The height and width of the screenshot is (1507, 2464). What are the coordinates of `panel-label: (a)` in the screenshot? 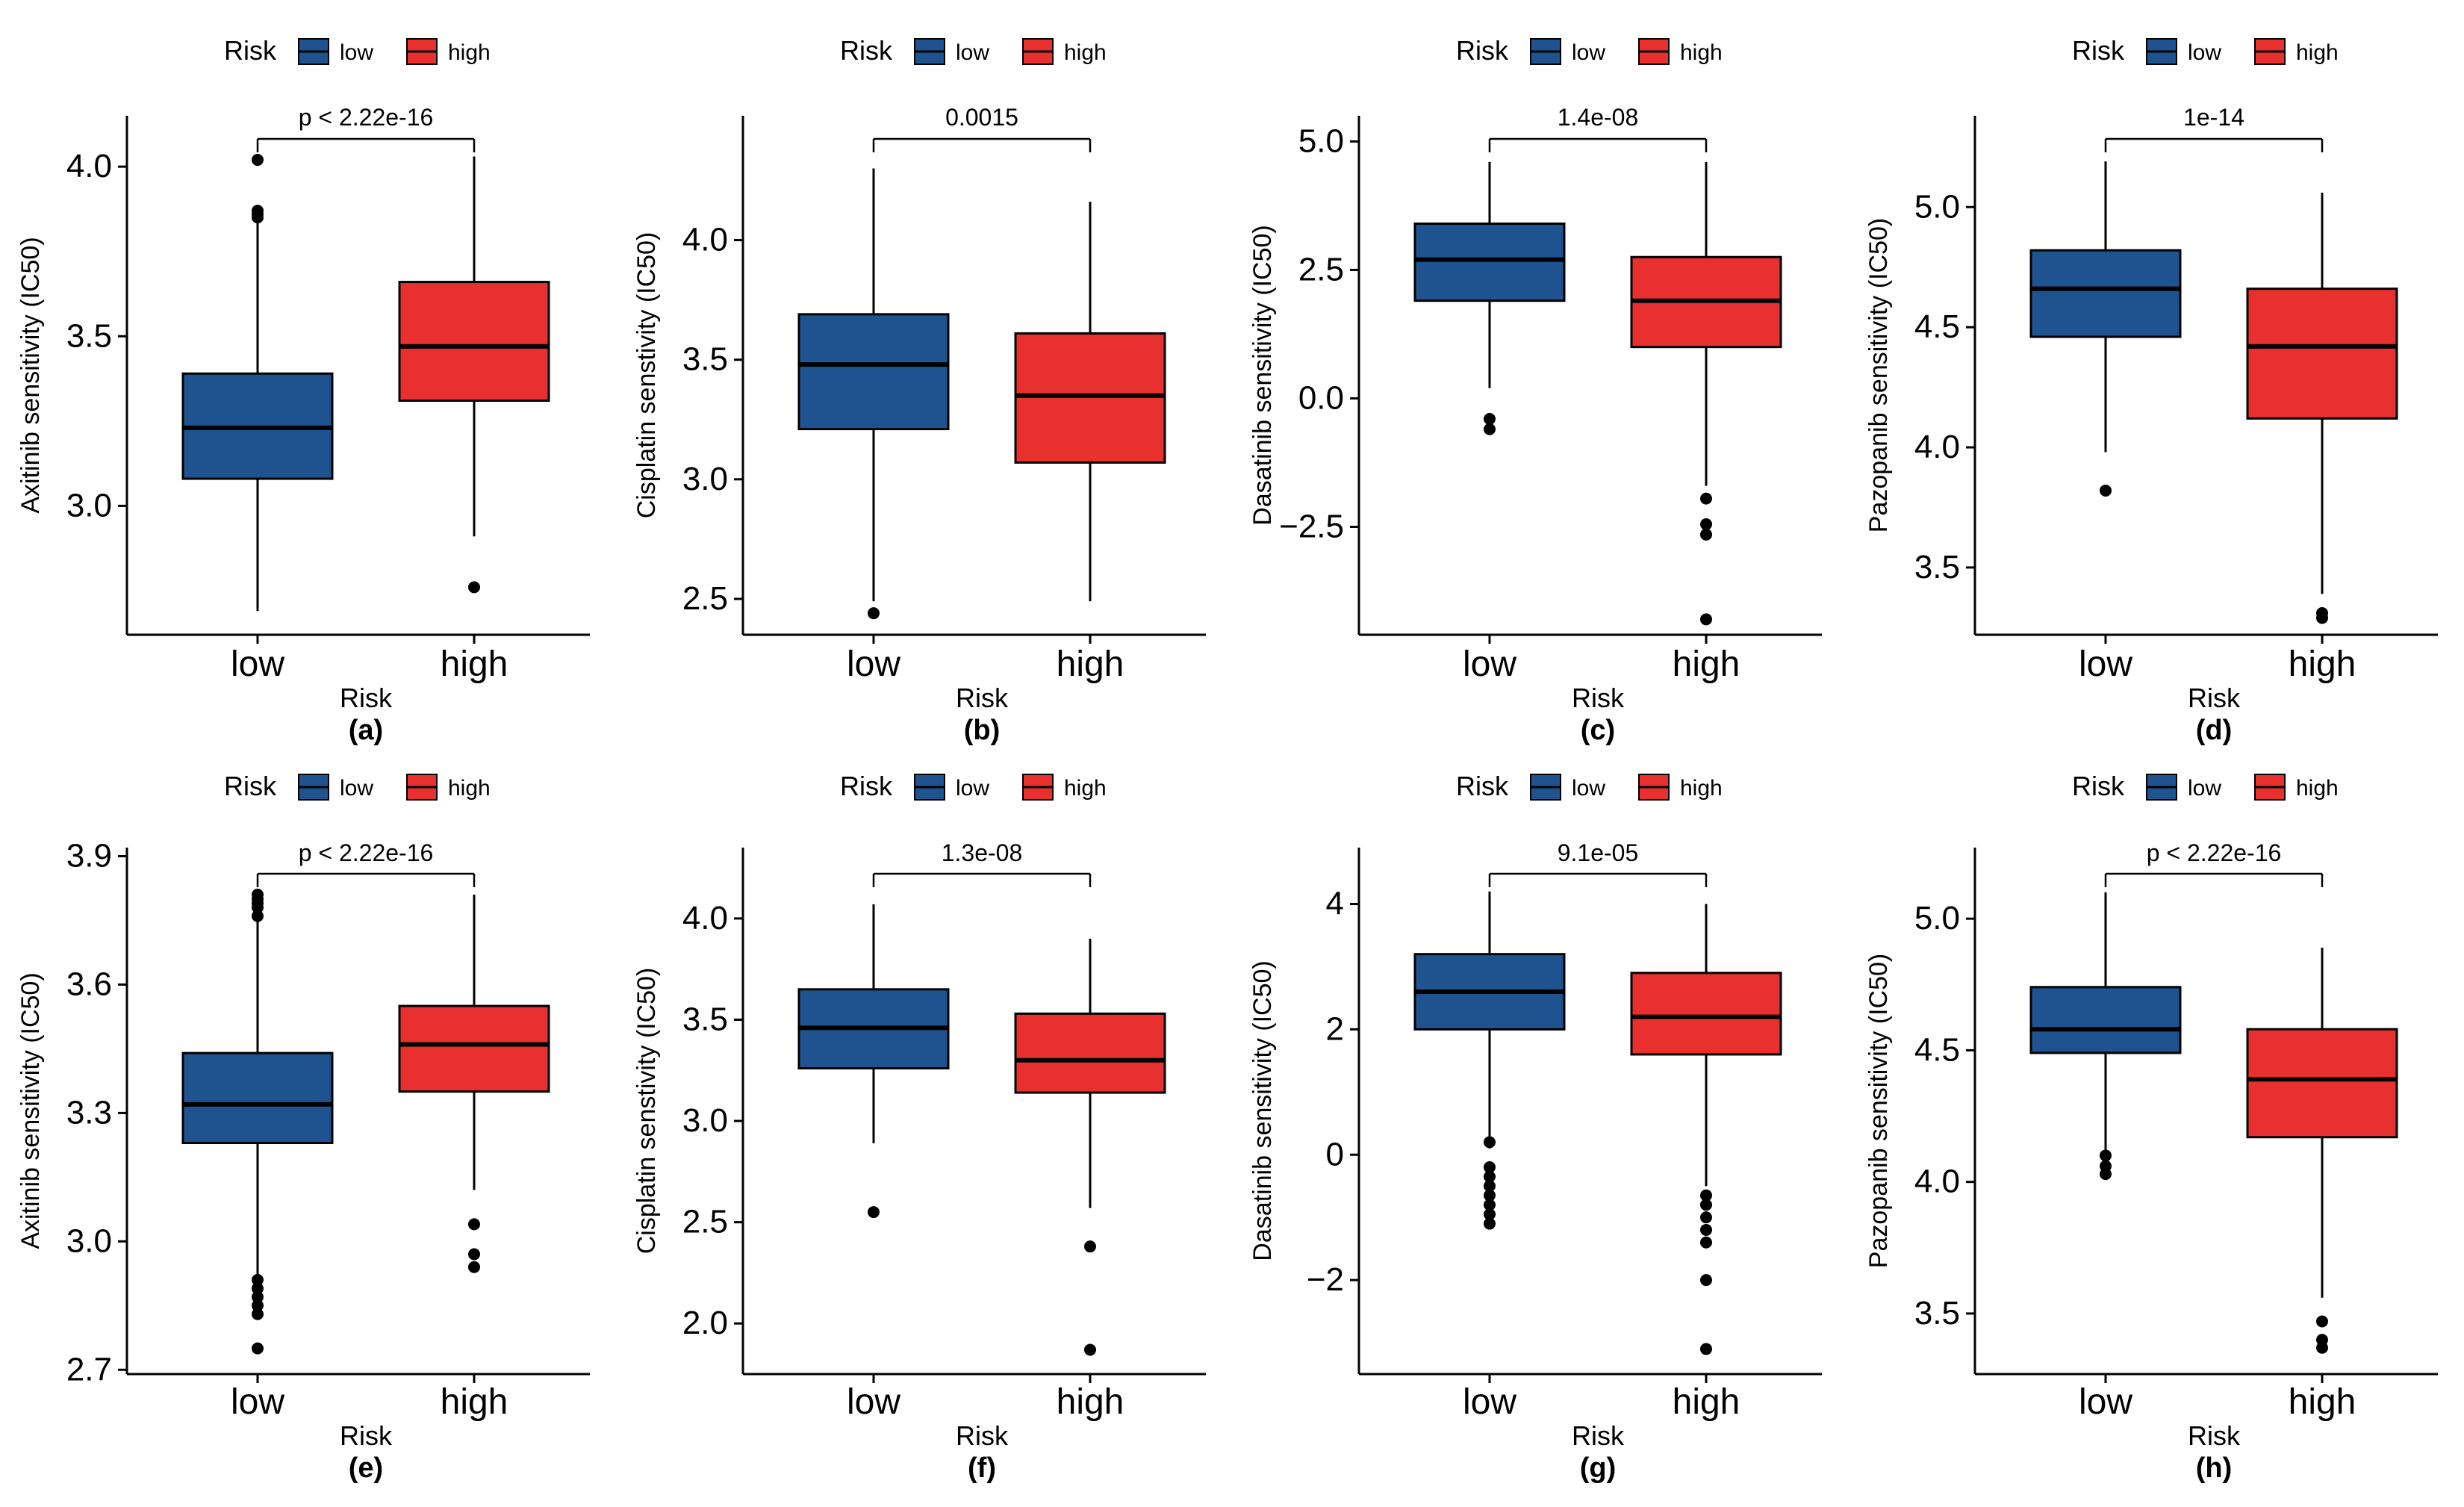 It's located at (366, 730).